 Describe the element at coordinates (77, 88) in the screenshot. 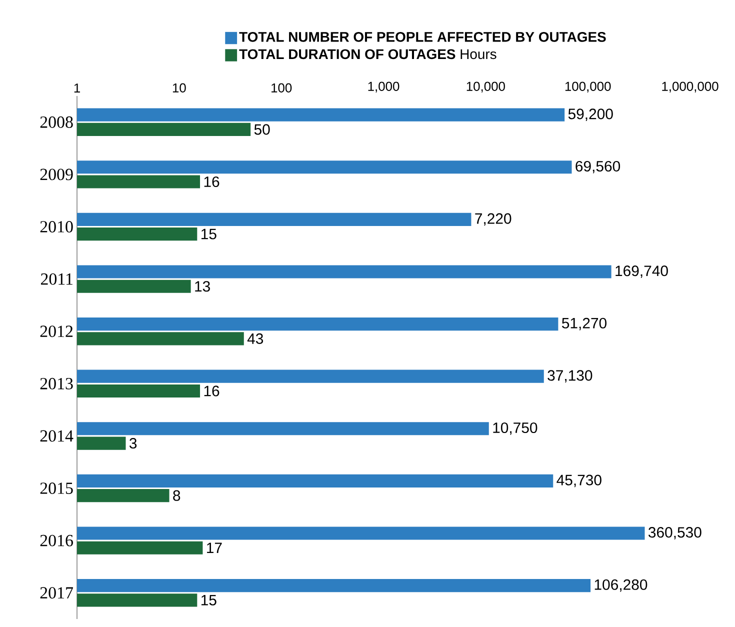

I see `x-tick-label: 1` at that location.